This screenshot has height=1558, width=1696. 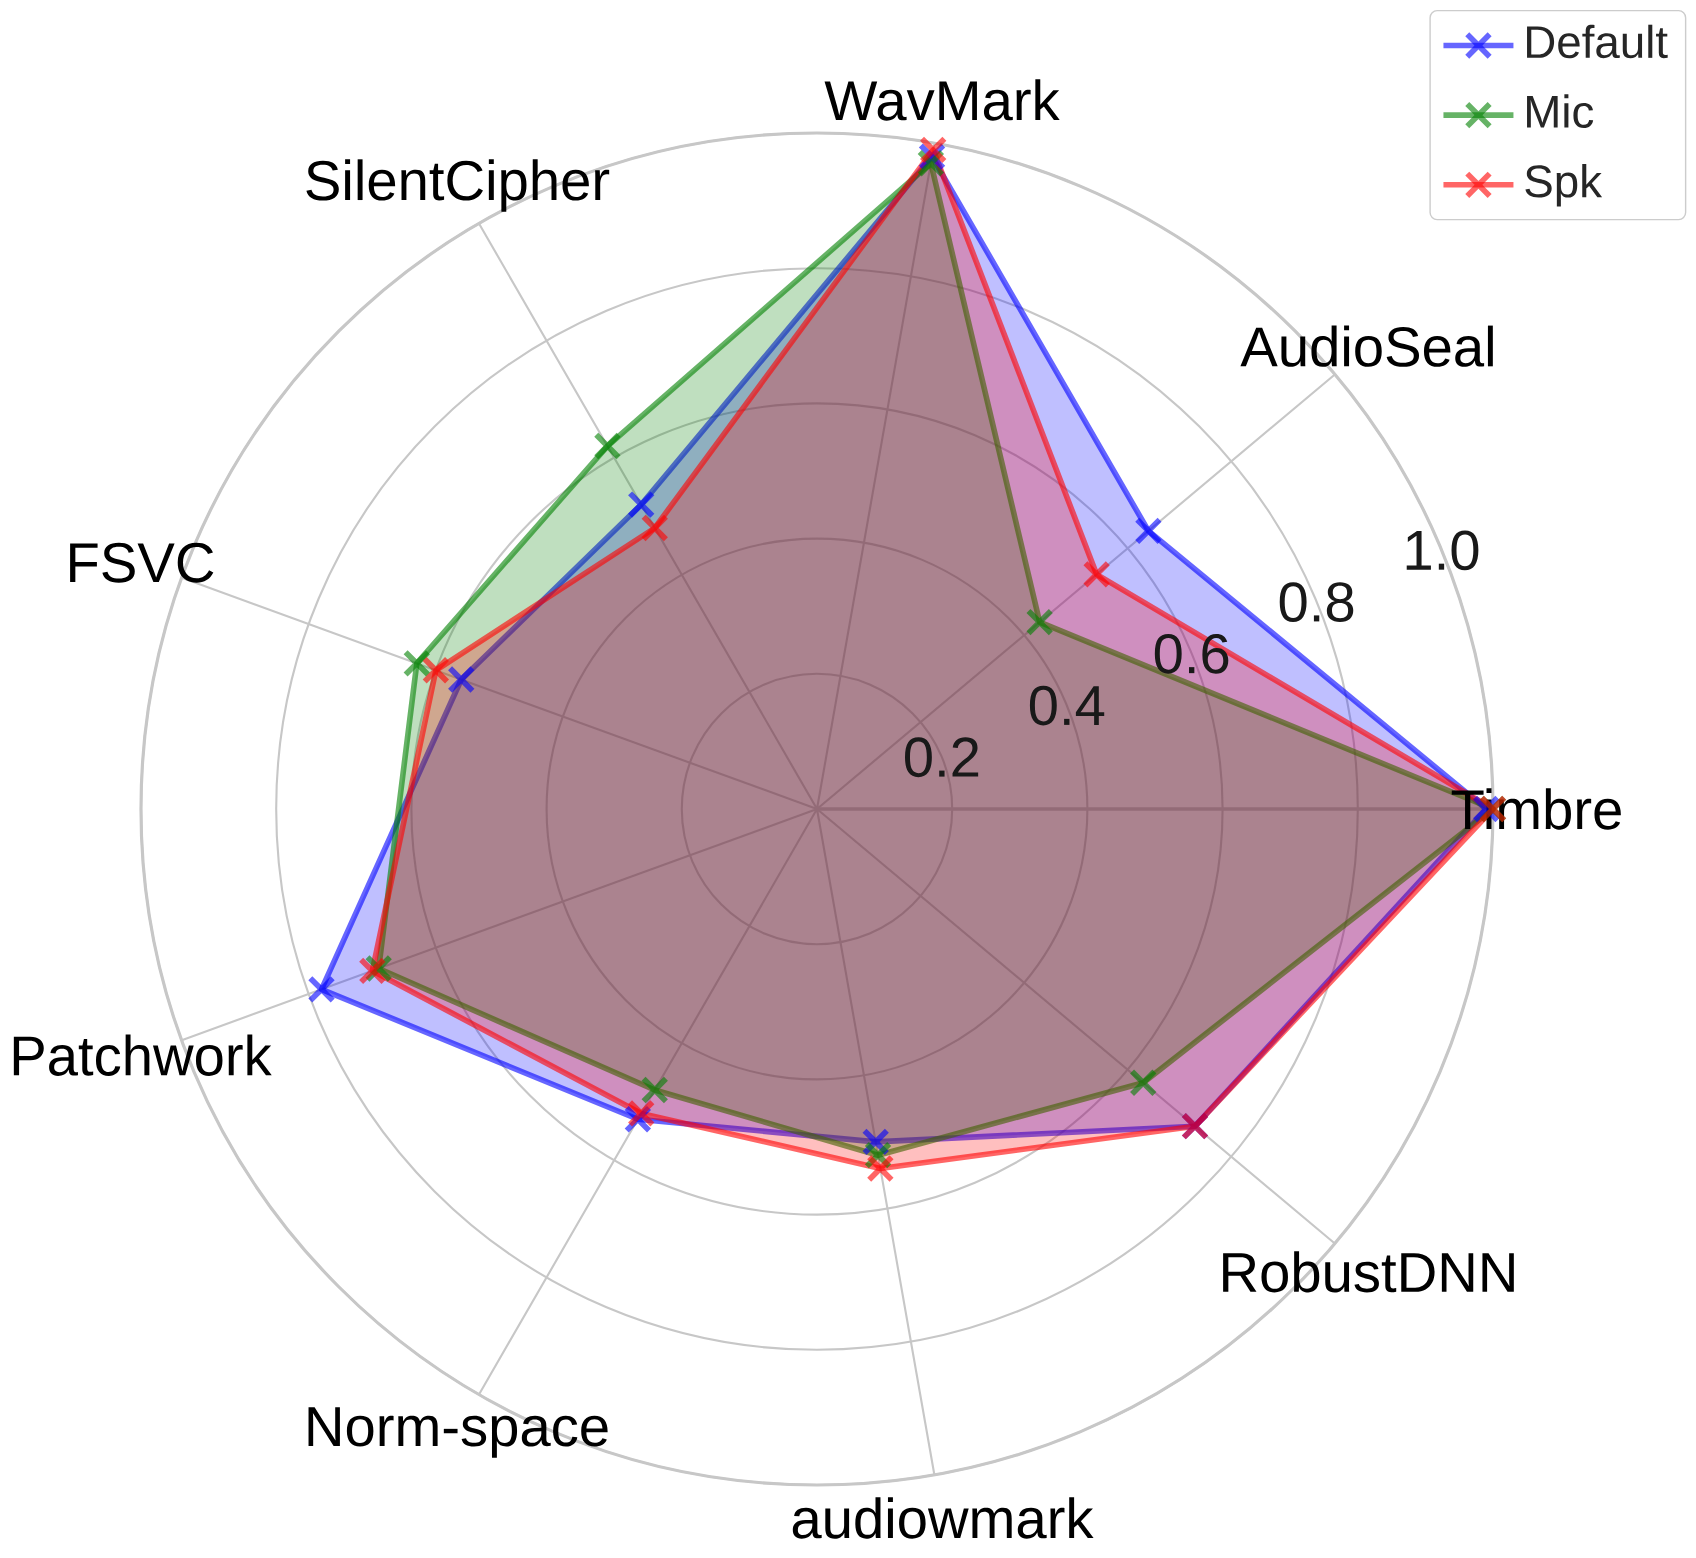 What do you see at coordinates (458, 1432) in the screenshot?
I see `spoke-label: Norm-space` at bounding box center [458, 1432].